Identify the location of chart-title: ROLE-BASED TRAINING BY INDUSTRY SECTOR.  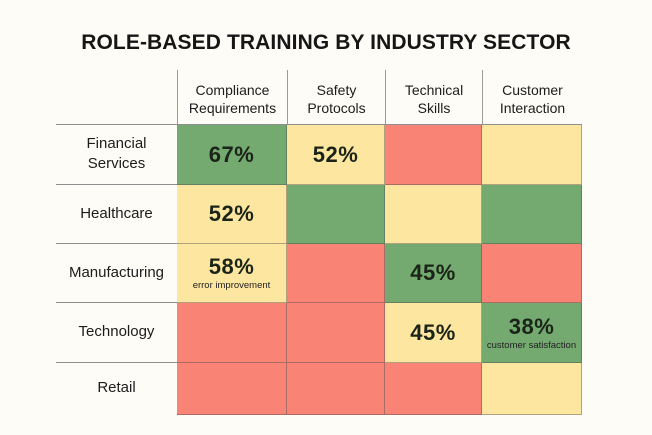
(326, 42).